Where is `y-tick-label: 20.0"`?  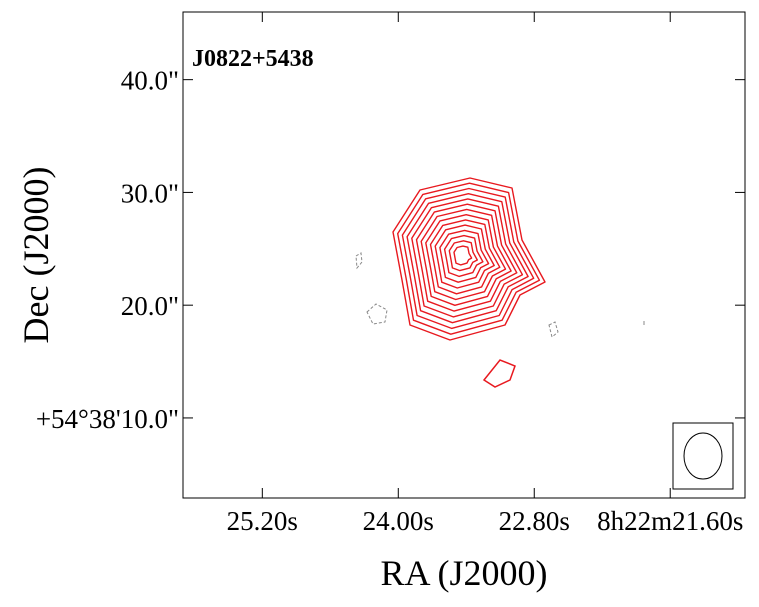 y-tick-label: 20.0" is located at coordinates (150, 306).